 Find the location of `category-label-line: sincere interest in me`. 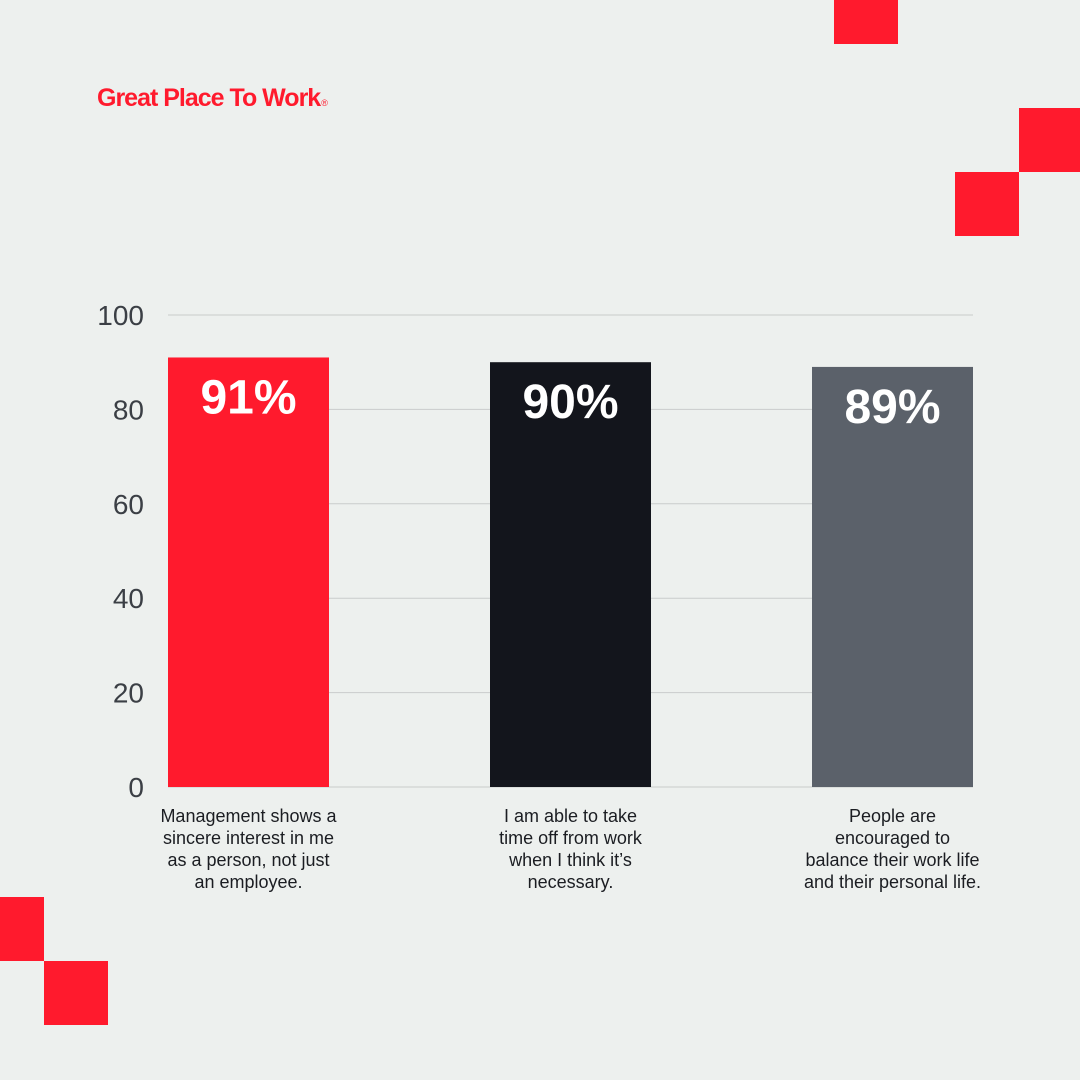

category-label-line: sincere interest in me is located at coordinates (248, 838).